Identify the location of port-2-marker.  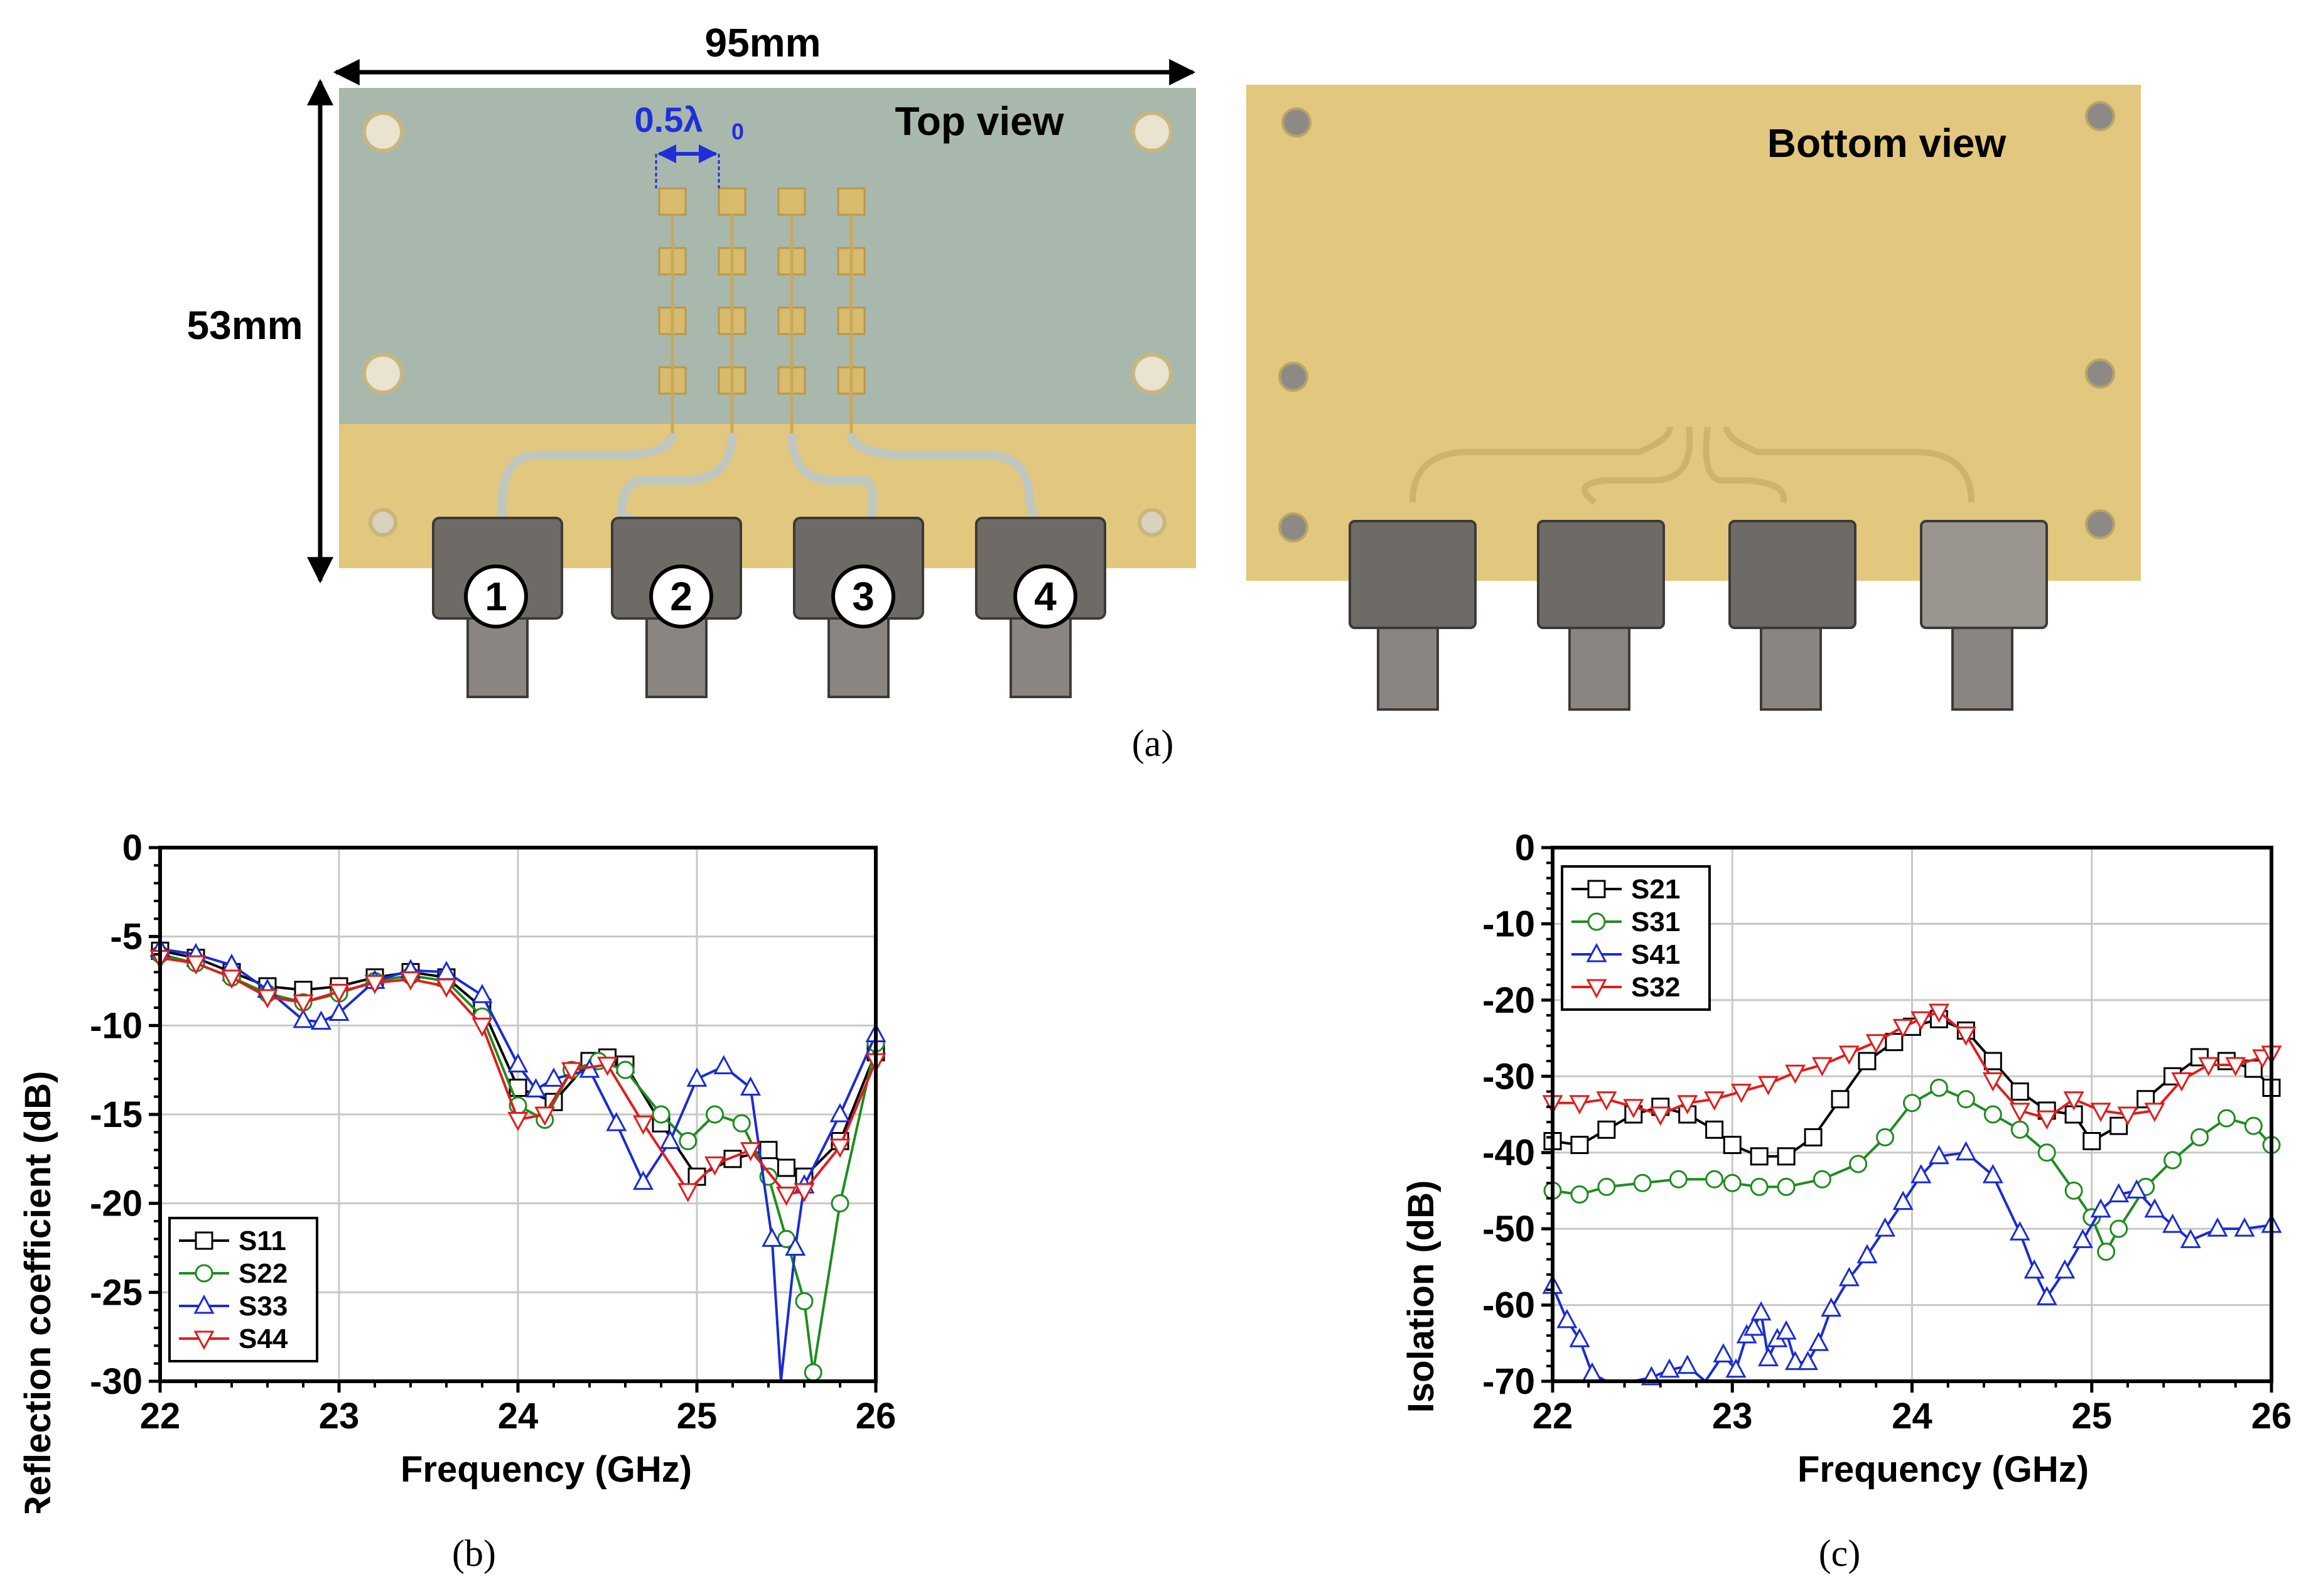
(681, 596).